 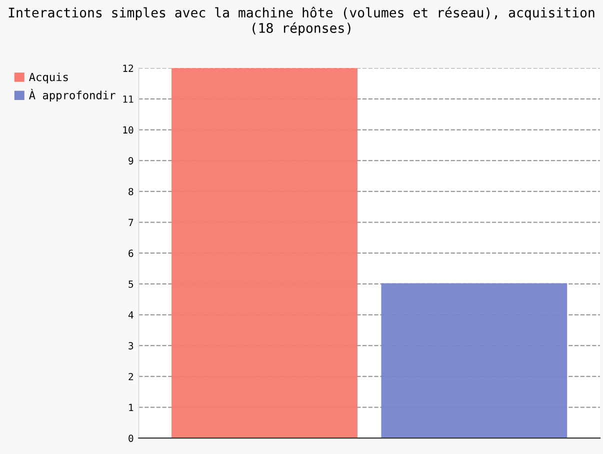 What do you see at coordinates (131, 160) in the screenshot?
I see `y-tick-label: 9` at bounding box center [131, 160].